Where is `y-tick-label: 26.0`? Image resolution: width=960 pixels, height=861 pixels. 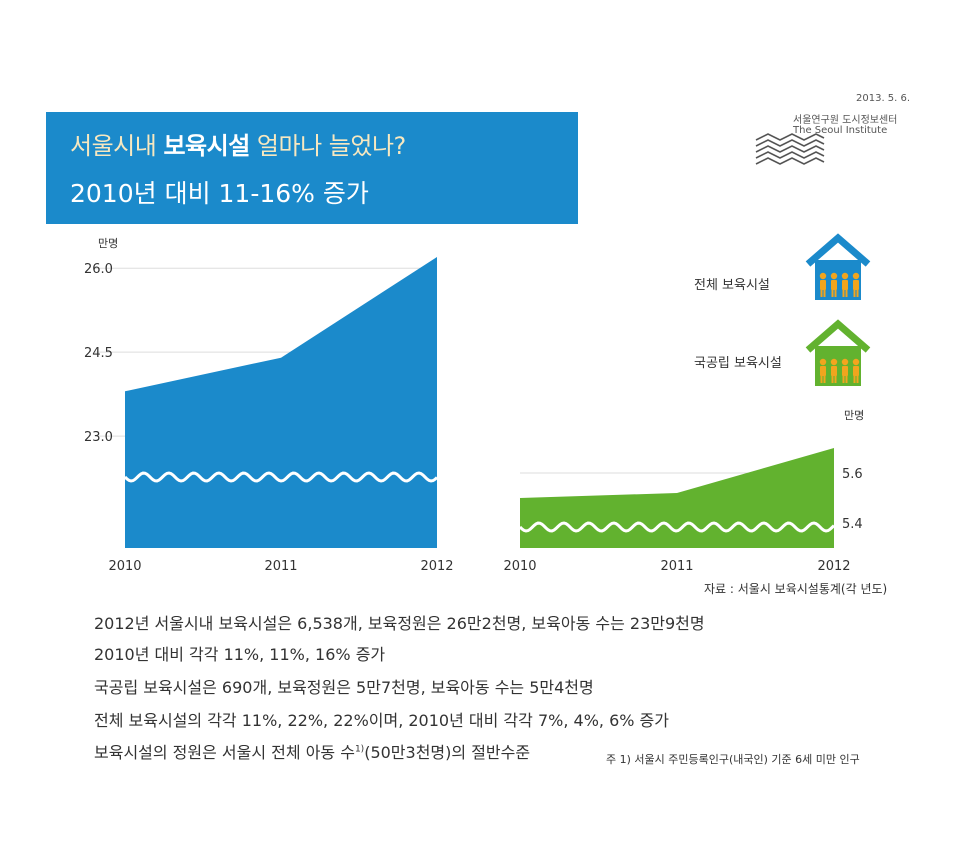
y-tick-label: 26.0 is located at coordinates (98, 269).